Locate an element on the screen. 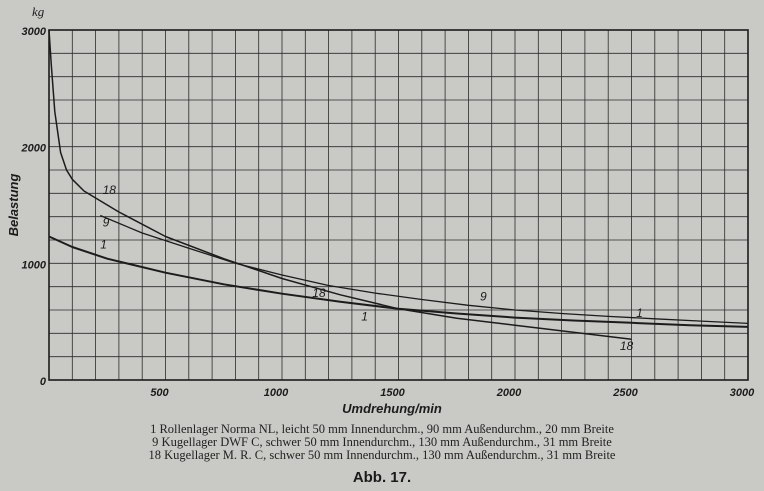 This screenshot has width=764, height=491. x-tick-label: 500 is located at coordinates (159, 393).